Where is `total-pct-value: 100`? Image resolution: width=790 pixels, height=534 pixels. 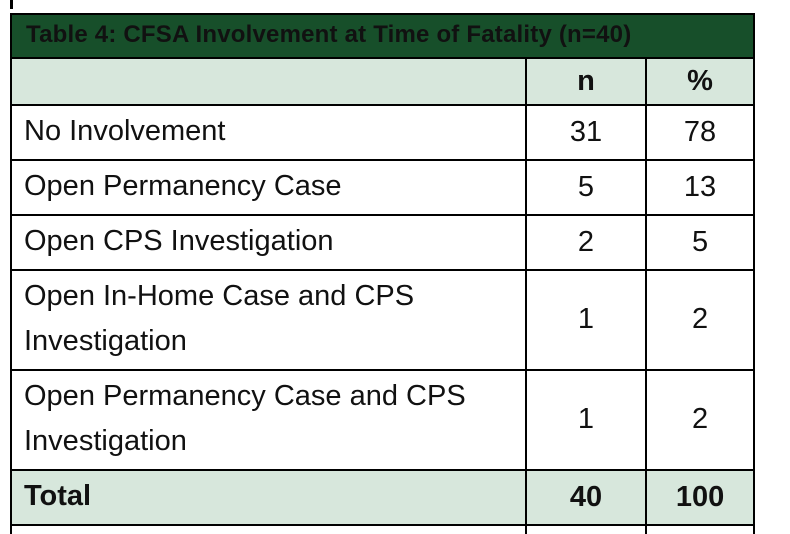 total-pct-value: 100 is located at coordinates (700, 497).